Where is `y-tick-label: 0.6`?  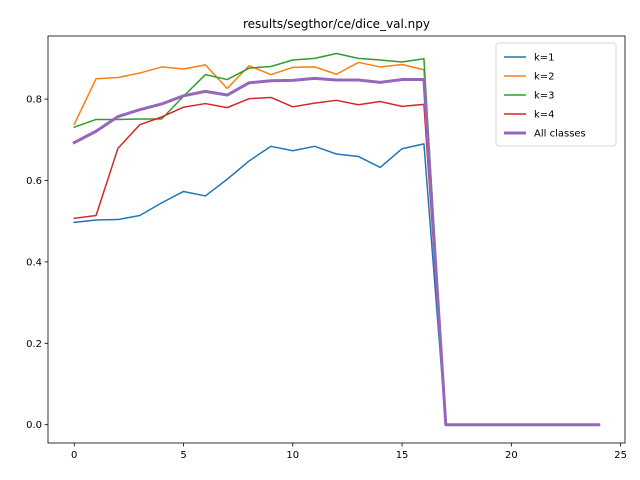
y-tick-label: 0.6 is located at coordinates (34, 181).